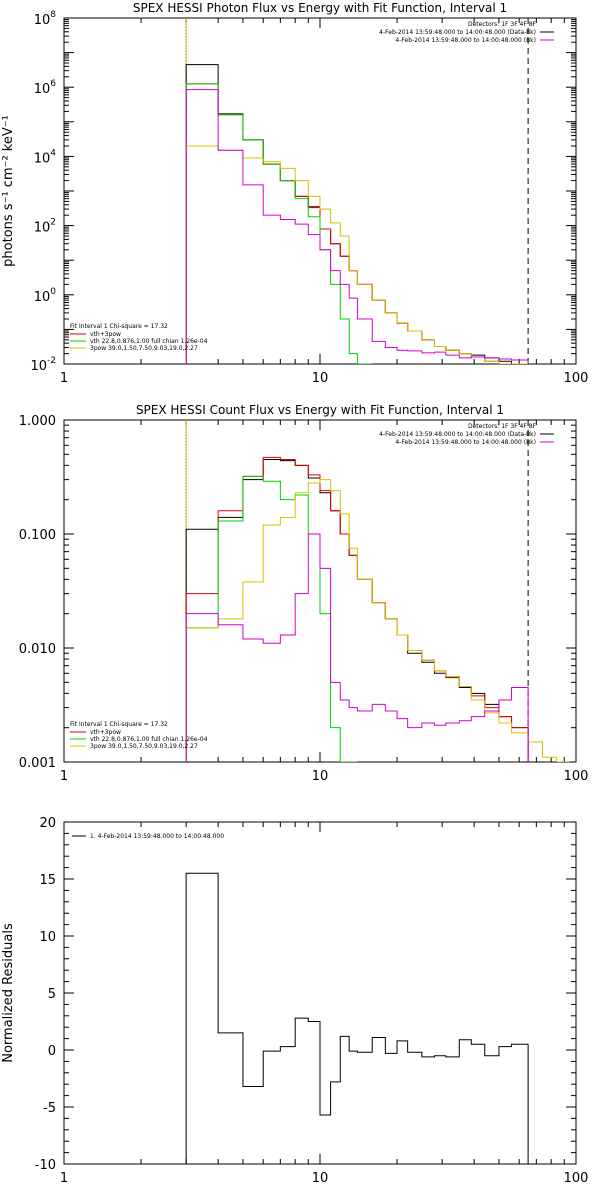 Image resolution: width=600 pixels, height=1200 pixels. Describe the element at coordinates (37, 649) in the screenshot. I see `y-tick-label: 0.010` at that location.